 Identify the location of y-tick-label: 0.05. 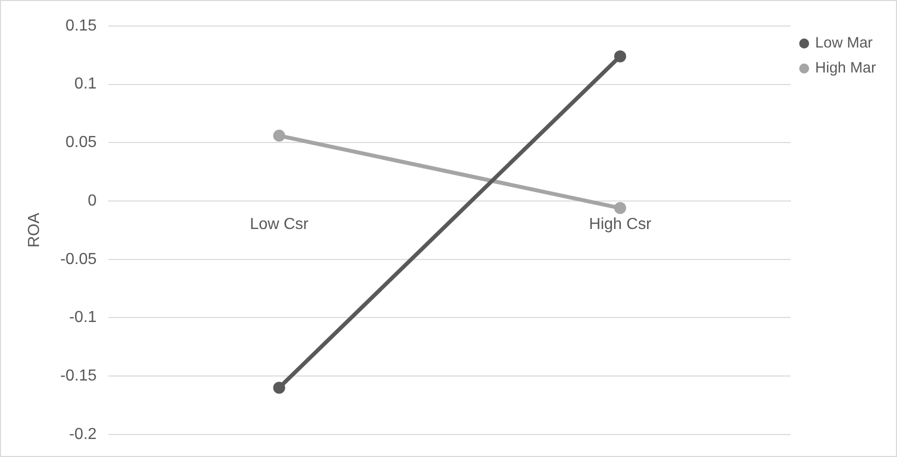
(81, 143).